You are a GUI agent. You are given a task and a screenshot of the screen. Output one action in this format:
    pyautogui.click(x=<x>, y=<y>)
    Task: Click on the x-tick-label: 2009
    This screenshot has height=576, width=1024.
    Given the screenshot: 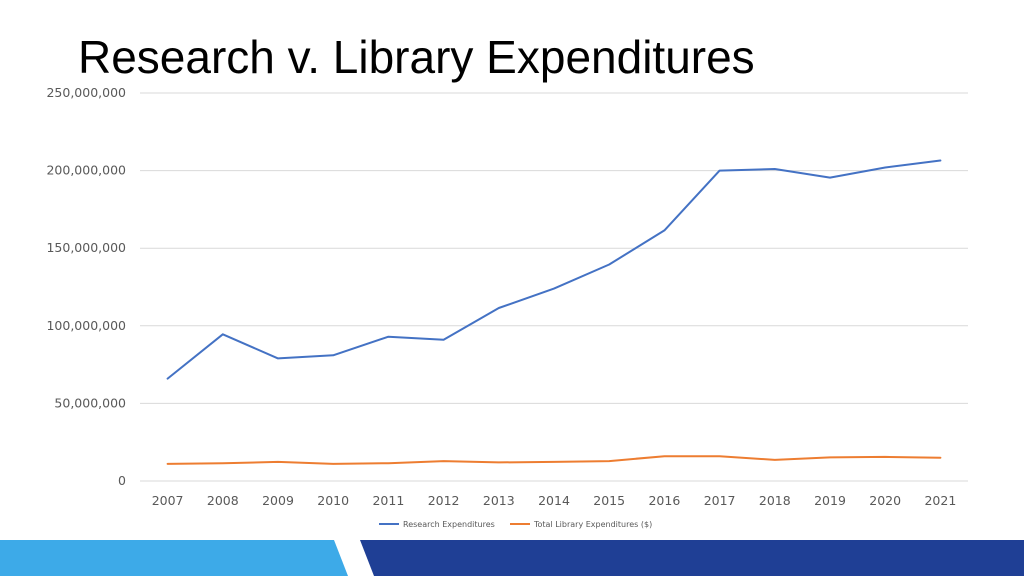 What is the action you would take?
    pyautogui.click(x=278, y=500)
    